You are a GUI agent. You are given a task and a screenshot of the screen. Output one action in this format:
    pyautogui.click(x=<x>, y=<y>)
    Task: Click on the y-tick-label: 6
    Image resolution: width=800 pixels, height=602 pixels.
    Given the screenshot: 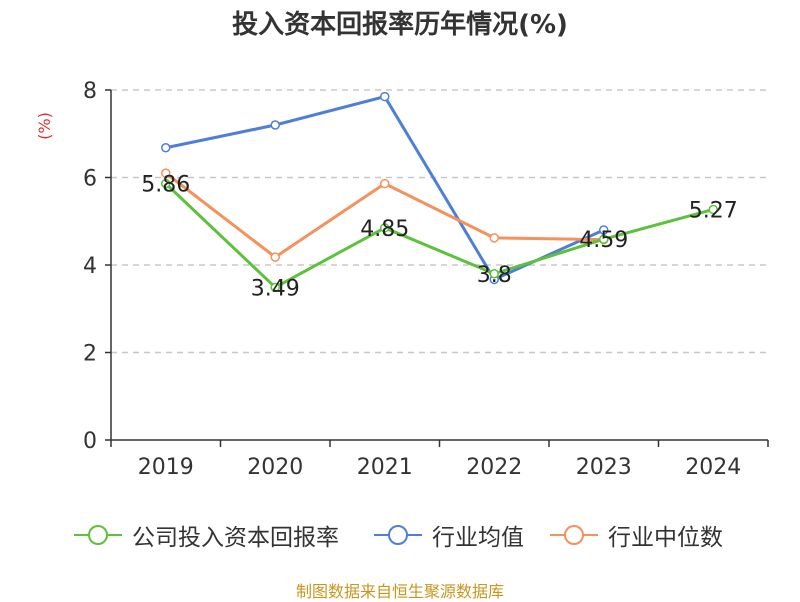 What is the action you would take?
    pyautogui.click(x=90, y=179)
    